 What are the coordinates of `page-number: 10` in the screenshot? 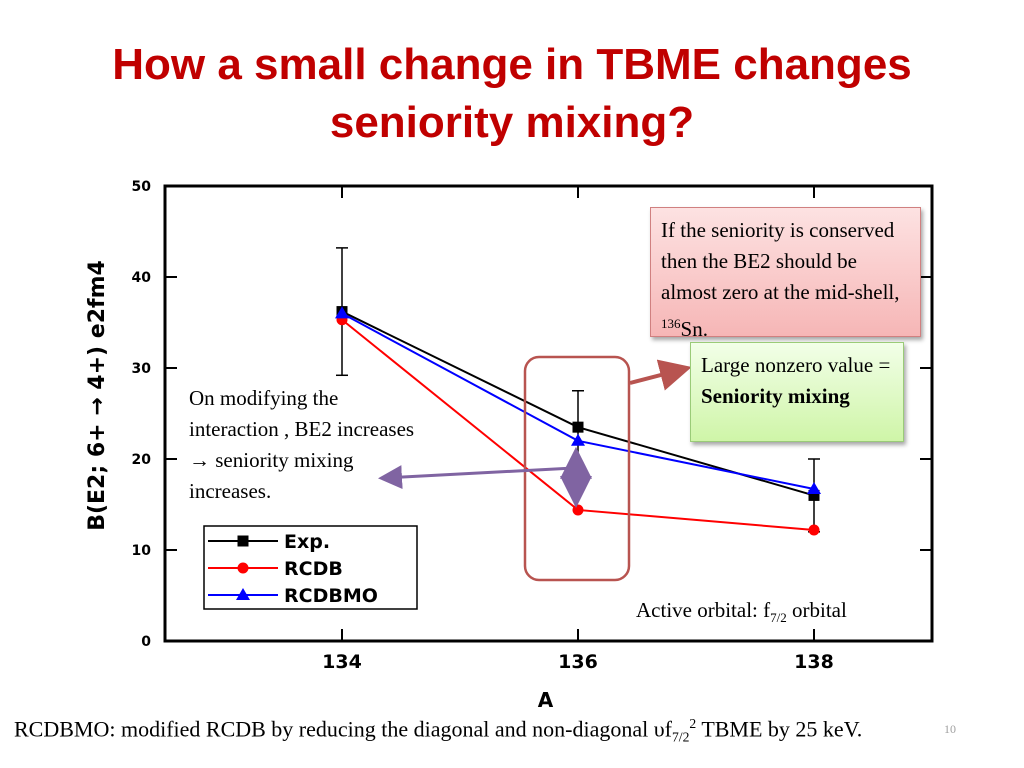 It's located at (950, 729).